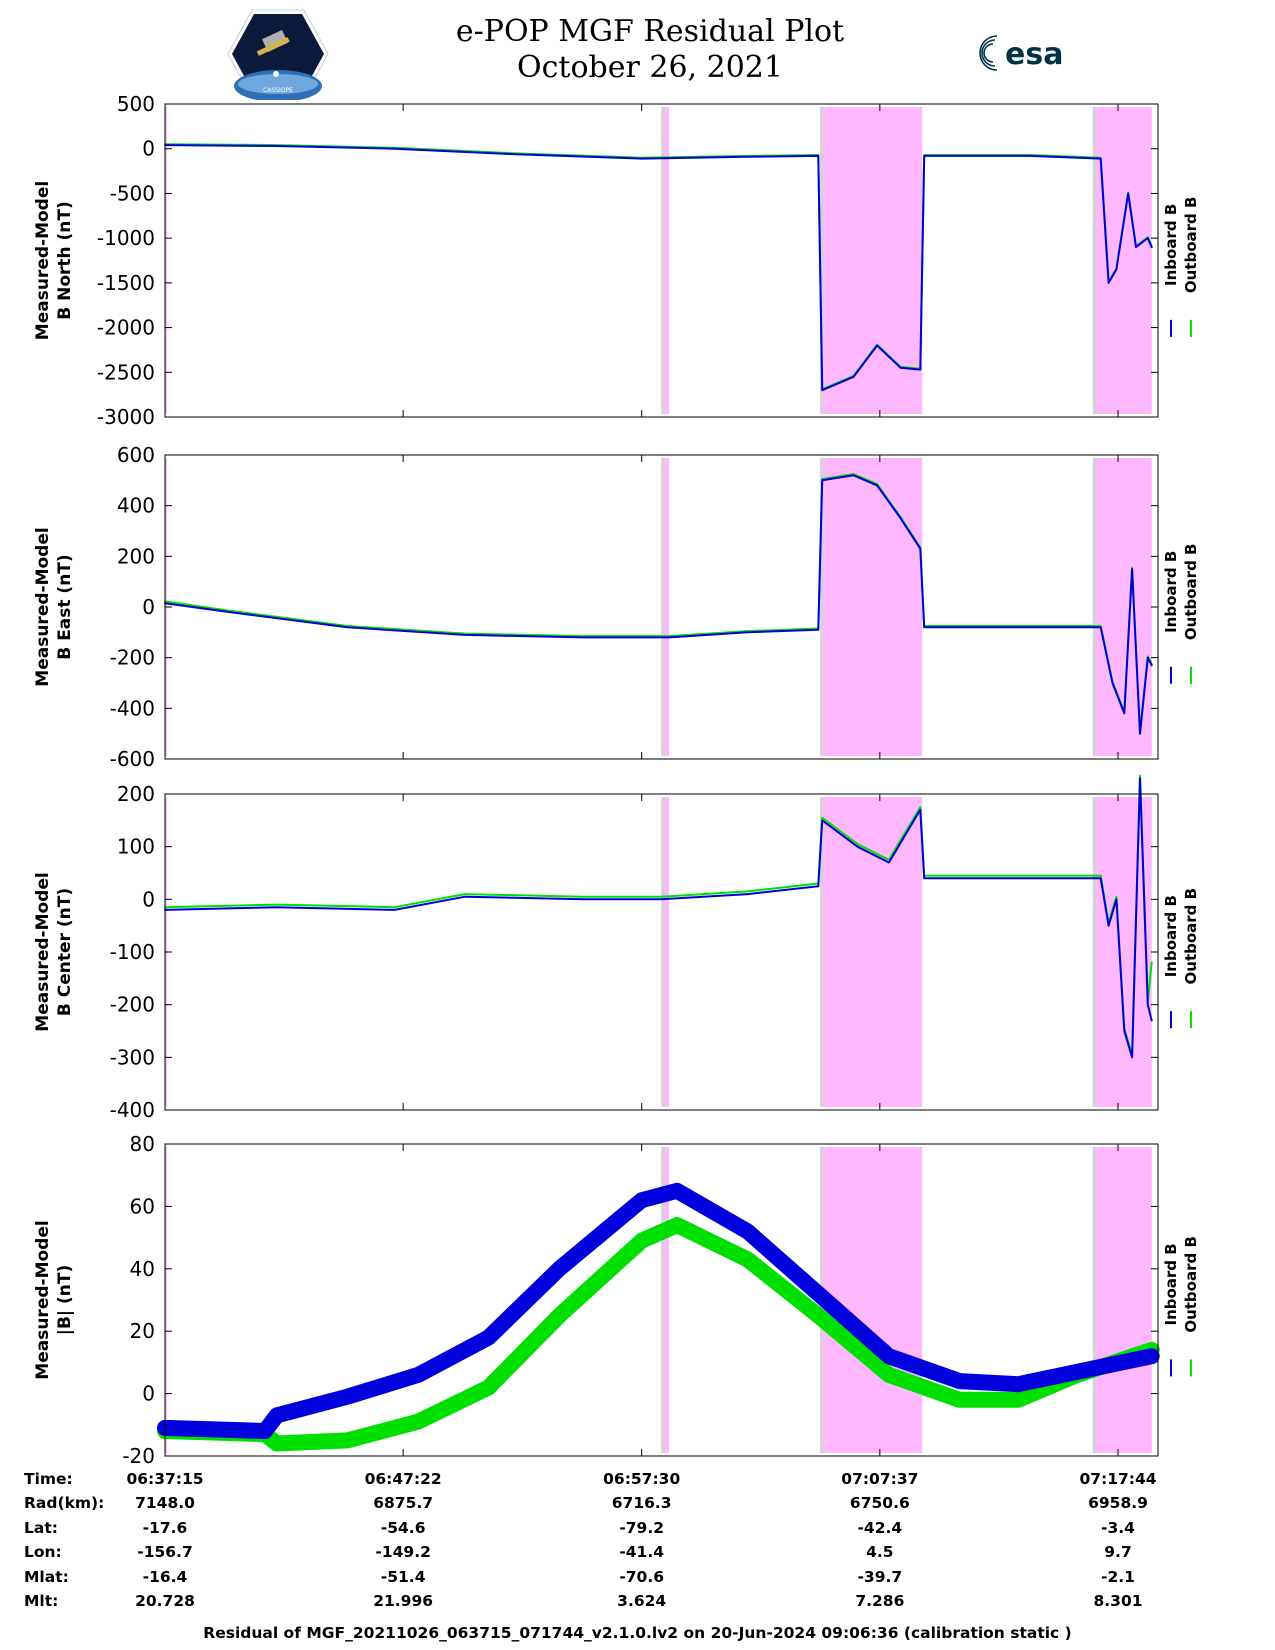  I want to click on title-line-1: e-POP MGF Residual Plot, so click(650, 31).